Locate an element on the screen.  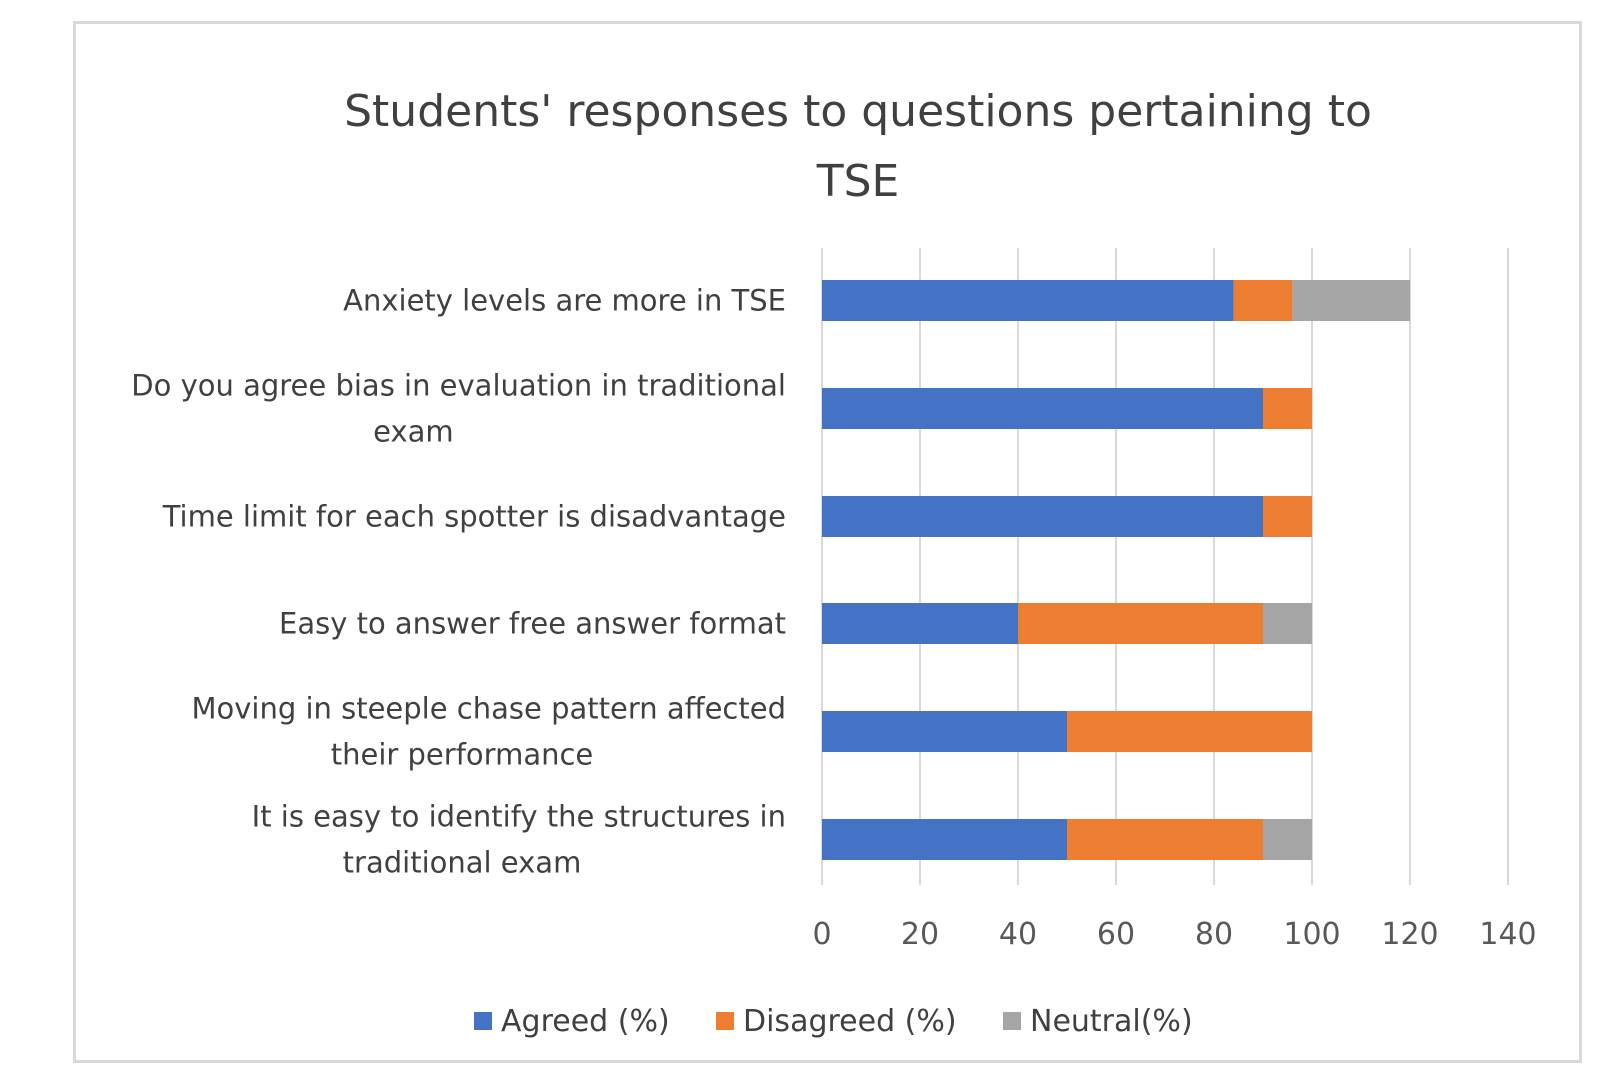
chart-title-line: TSE is located at coordinates (858, 181).